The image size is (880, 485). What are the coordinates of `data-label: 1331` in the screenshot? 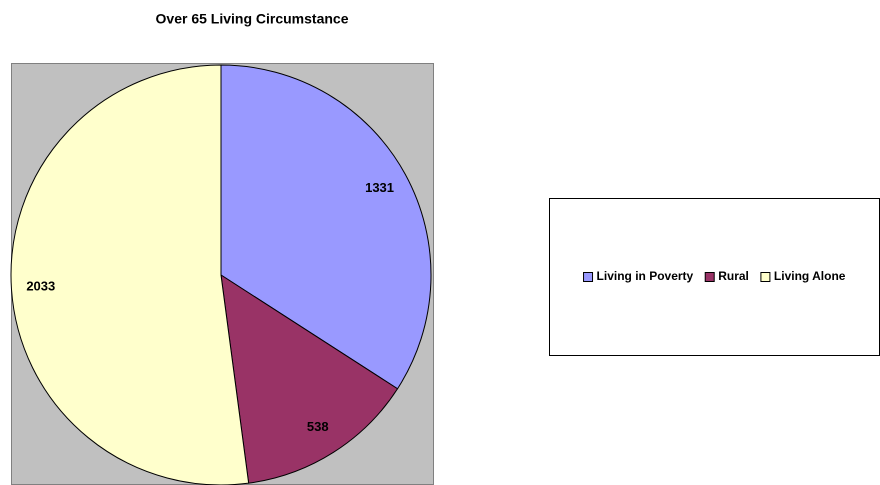 It's located at (379, 187).